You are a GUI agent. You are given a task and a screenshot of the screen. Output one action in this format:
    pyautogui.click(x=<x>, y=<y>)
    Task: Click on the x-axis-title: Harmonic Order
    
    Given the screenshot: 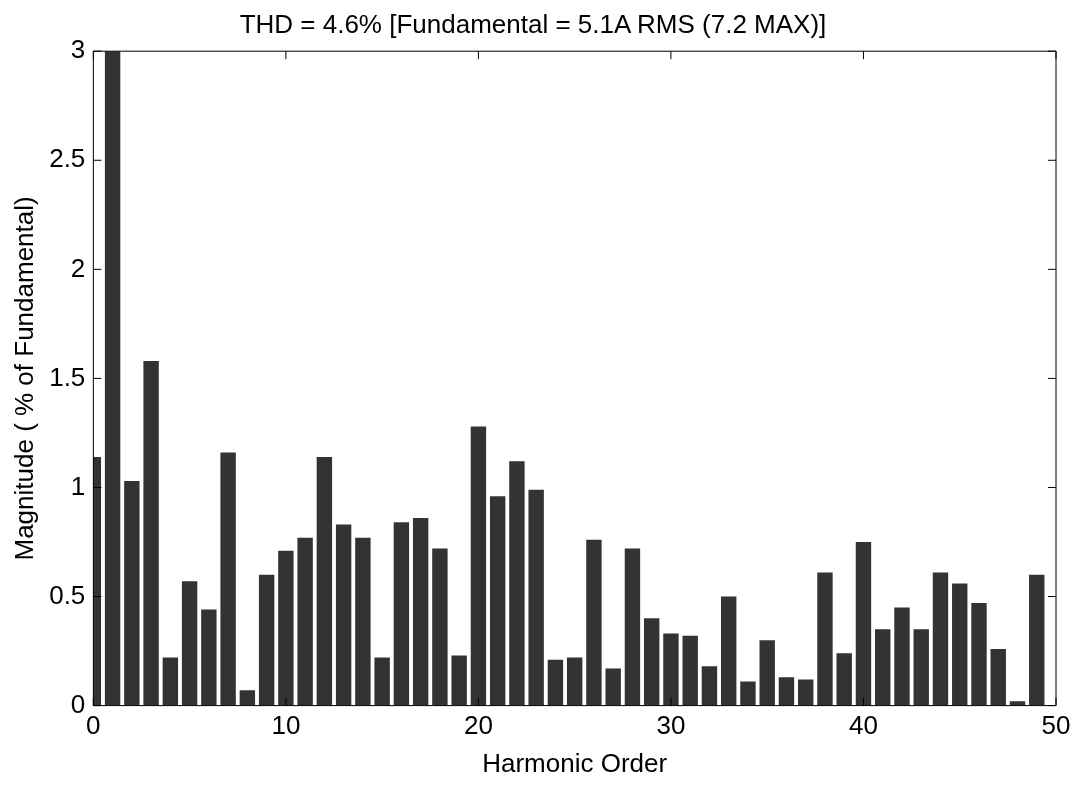 What is the action you would take?
    pyautogui.click(x=575, y=762)
    